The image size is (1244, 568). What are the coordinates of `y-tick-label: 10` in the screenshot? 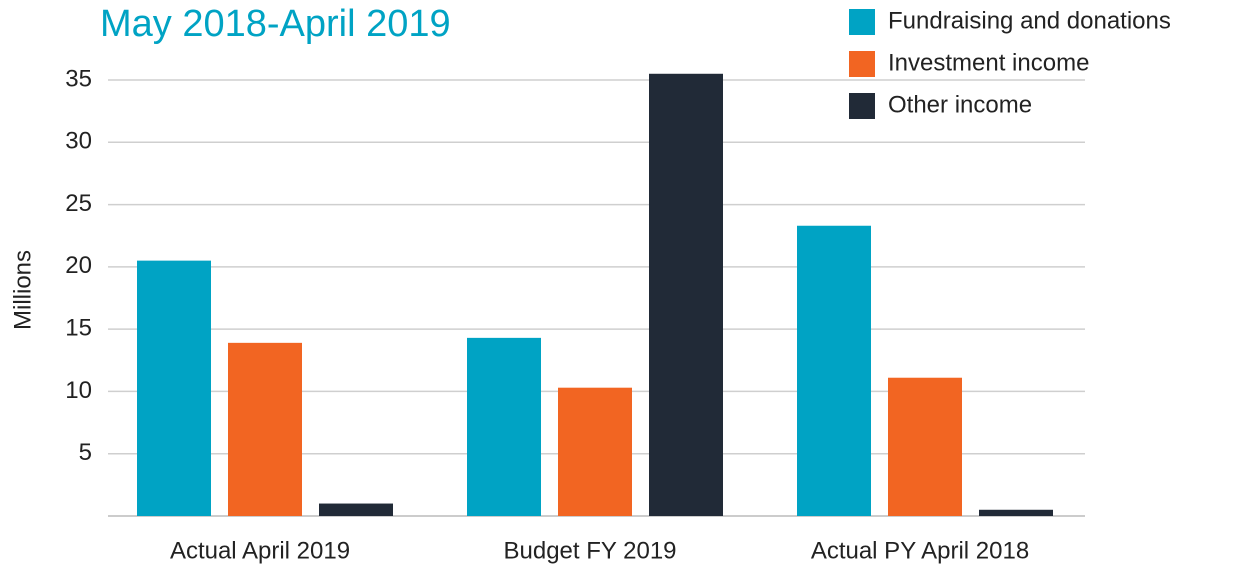 It's located at (78, 390).